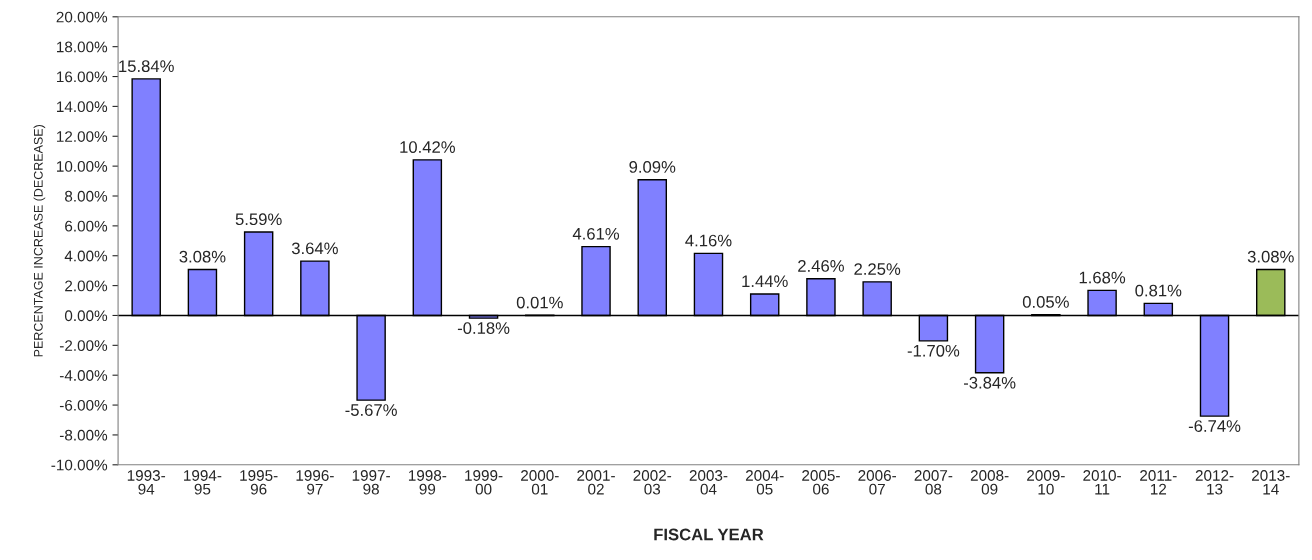 Image resolution: width=1312 pixels, height=560 pixels. I want to click on y-tick-label: -4.00%, so click(83, 375).